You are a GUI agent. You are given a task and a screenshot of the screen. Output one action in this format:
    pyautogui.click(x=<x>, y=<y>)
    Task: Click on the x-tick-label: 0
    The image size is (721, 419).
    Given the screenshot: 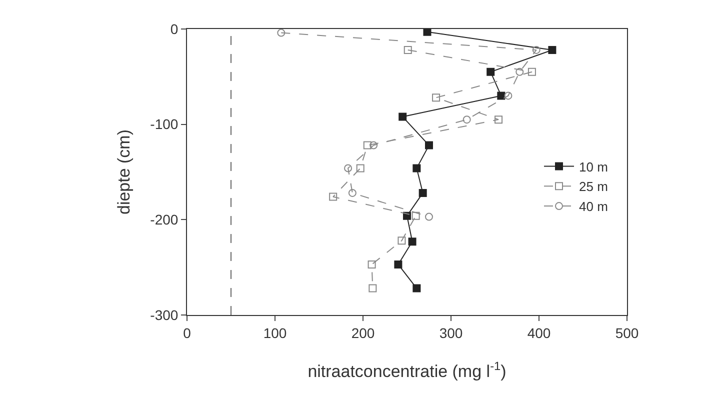 What is the action you would take?
    pyautogui.click(x=187, y=332)
    